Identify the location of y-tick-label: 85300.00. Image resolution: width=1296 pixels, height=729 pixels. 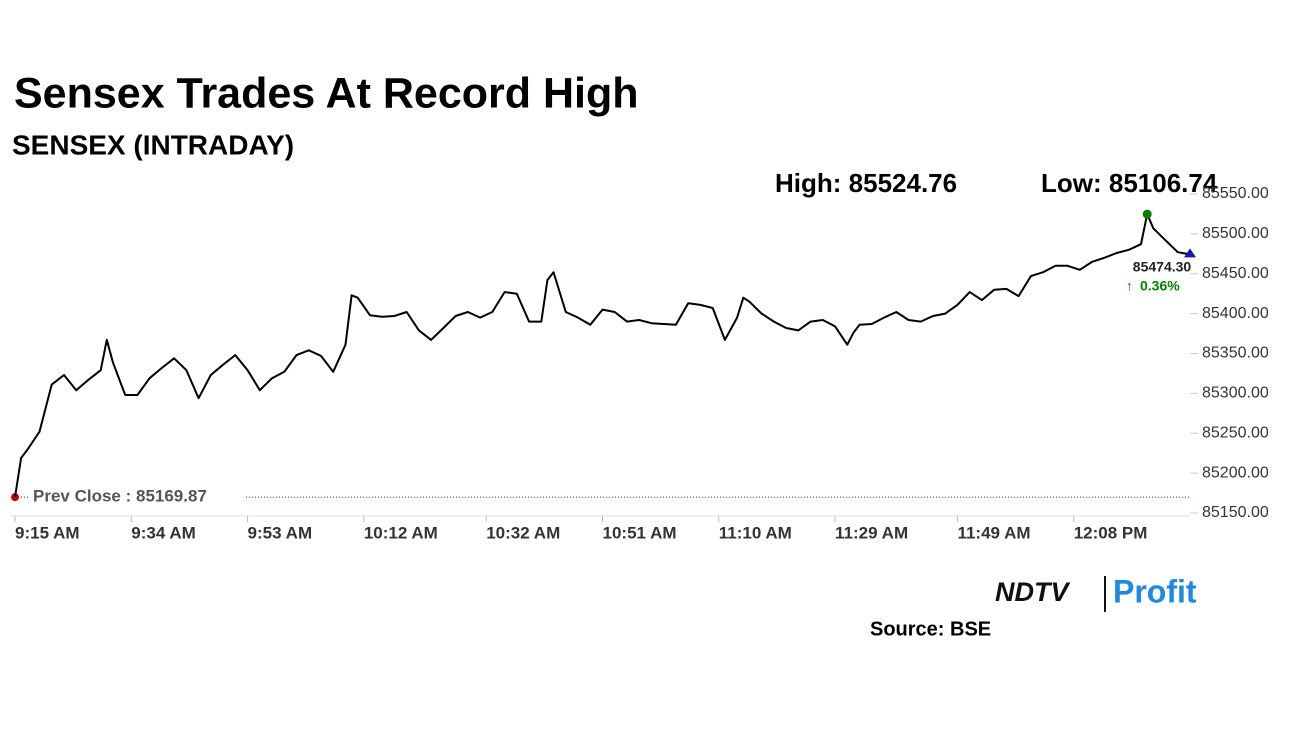
(1235, 393).